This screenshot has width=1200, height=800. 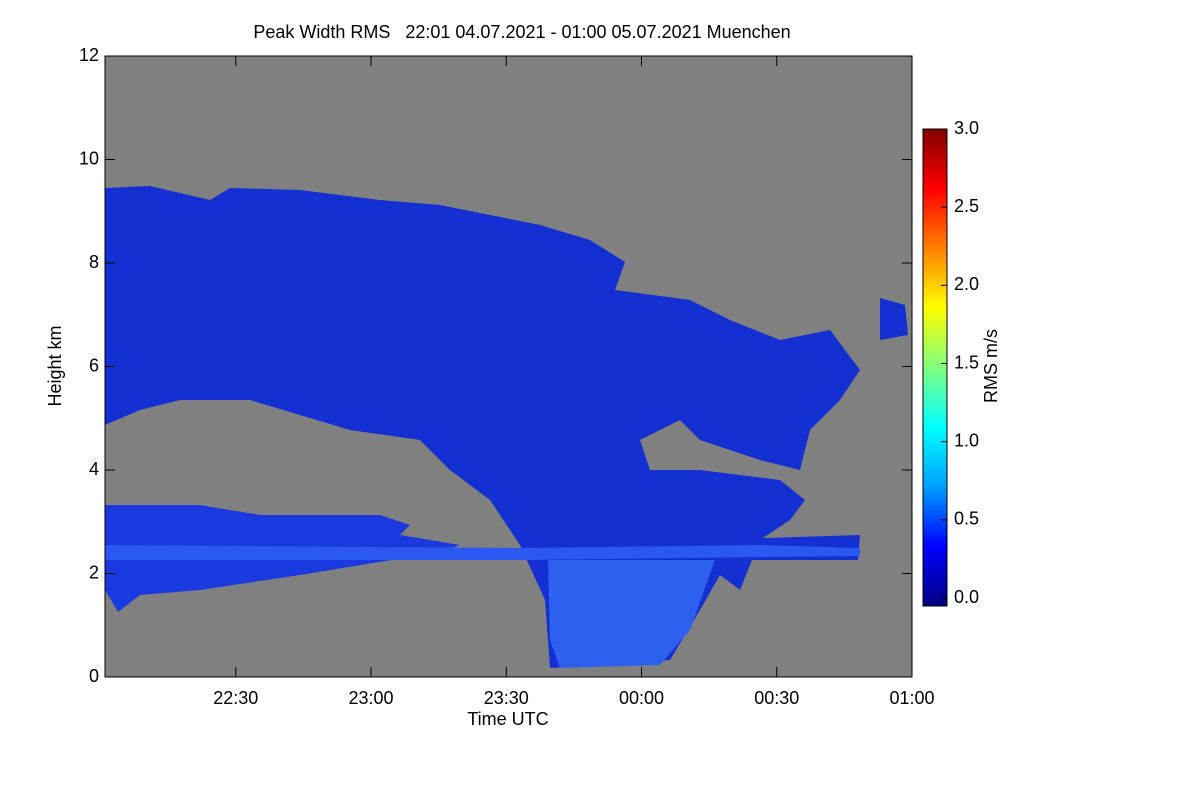 What do you see at coordinates (507, 719) in the screenshot?
I see `x-axis-label: Time UTC` at bounding box center [507, 719].